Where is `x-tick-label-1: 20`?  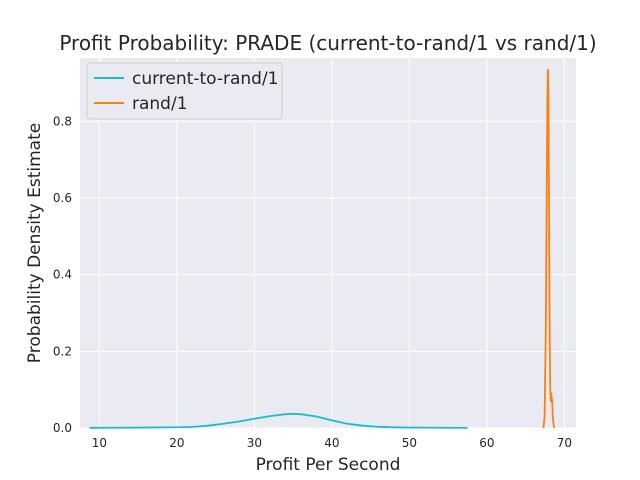 x-tick-label-1: 20 is located at coordinates (176, 443).